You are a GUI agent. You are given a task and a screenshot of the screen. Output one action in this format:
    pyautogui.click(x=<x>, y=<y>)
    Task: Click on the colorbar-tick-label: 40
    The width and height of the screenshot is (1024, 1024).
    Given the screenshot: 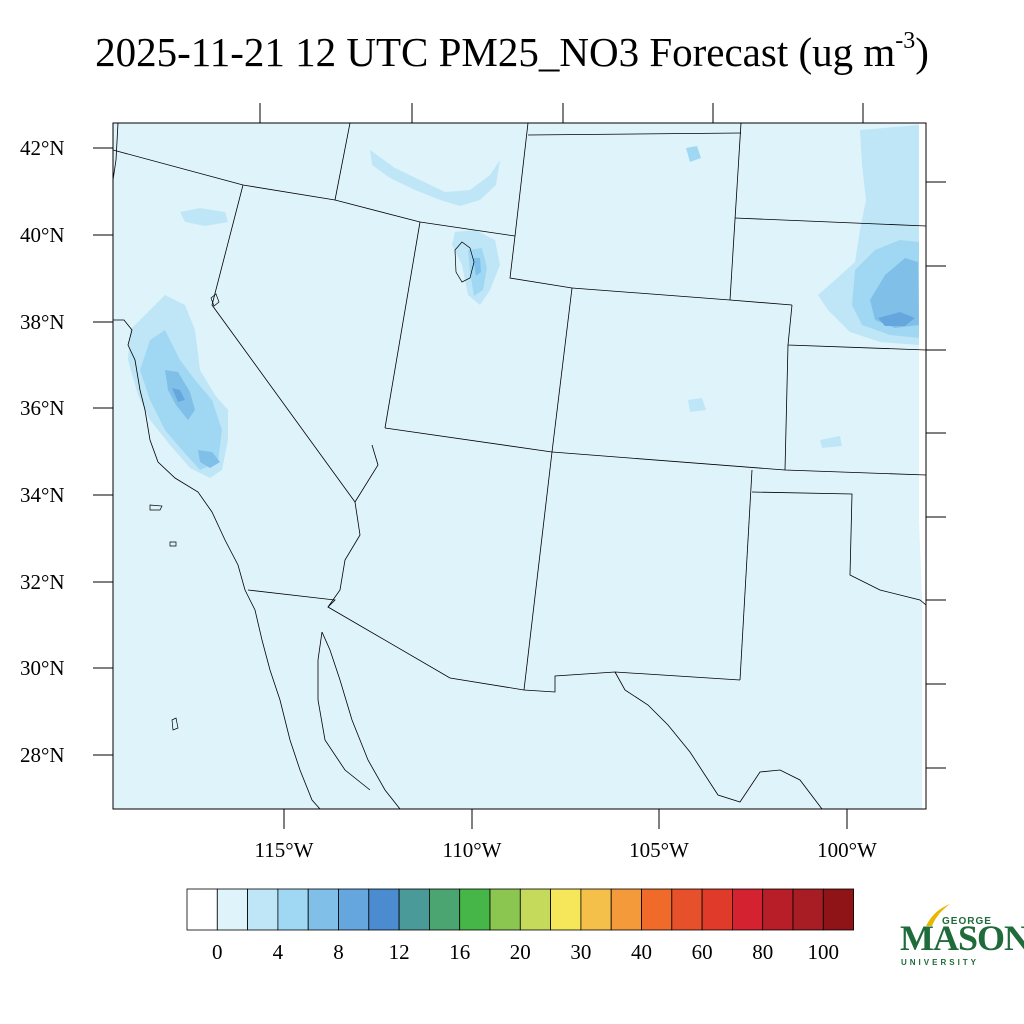 What is the action you would take?
    pyautogui.click(x=641, y=952)
    